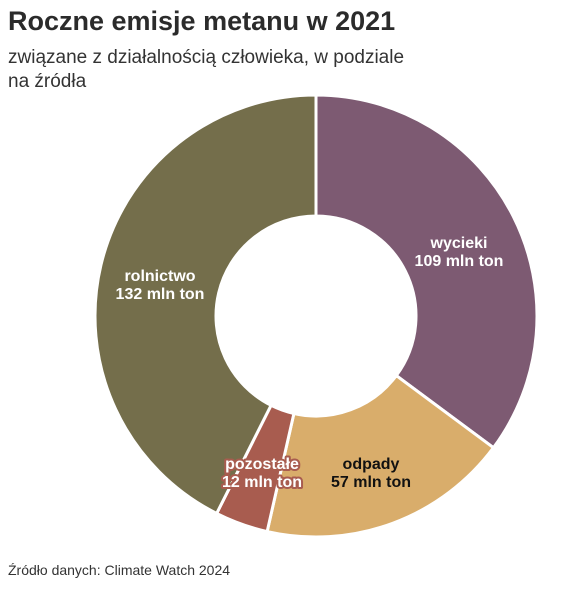 Image resolution: width=563 pixels, height=589 pixels. Describe the element at coordinates (459, 252) in the screenshot. I see `slice-label-wycieki: wycieki 109 mln ton` at that location.